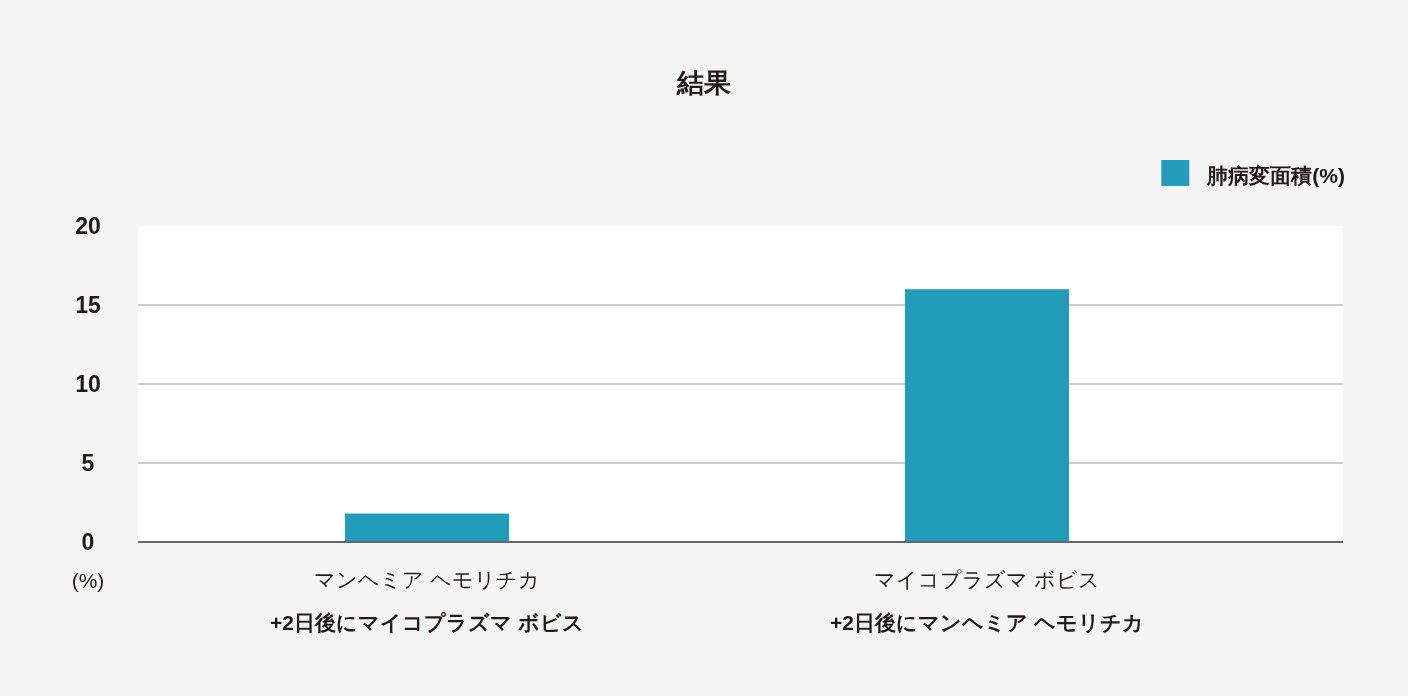 The height and width of the screenshot is (696, 1408). I want to click on ytick: 15, so click(88, 305).